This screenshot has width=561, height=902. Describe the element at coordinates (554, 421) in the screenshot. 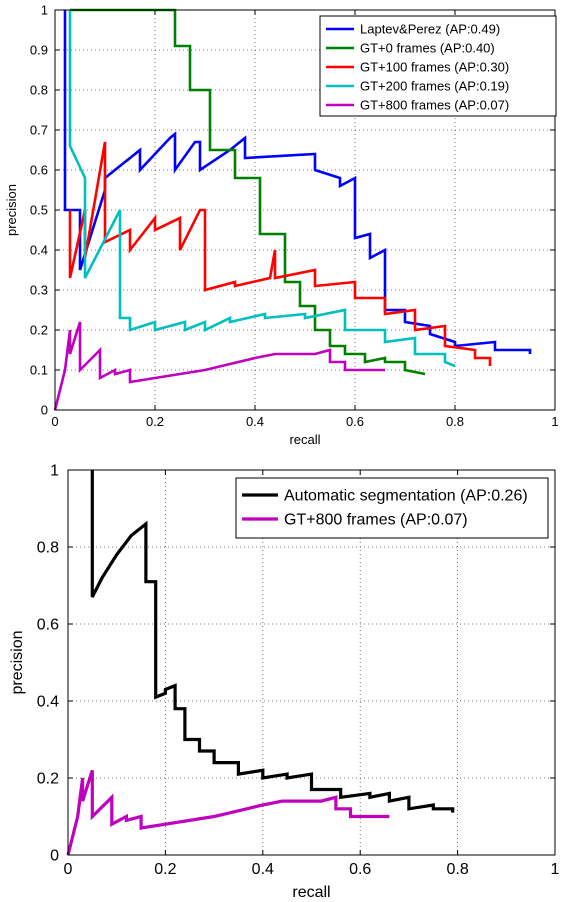

I see `chart1-x-tick-label: 1` at that location.